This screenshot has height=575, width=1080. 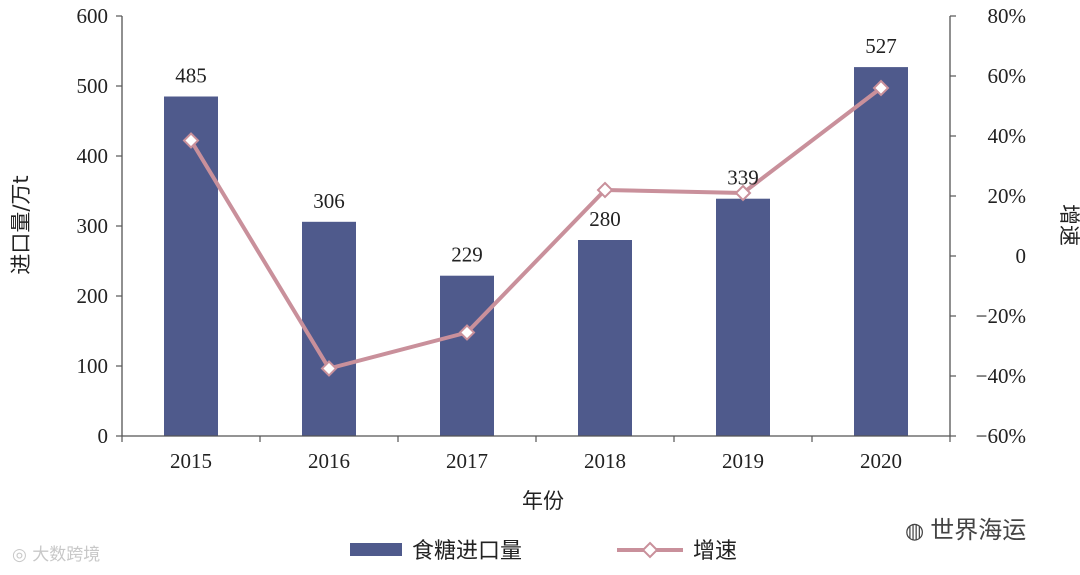 I want to click on y2-tick-label: −60%, so click(x=1001, y=436).